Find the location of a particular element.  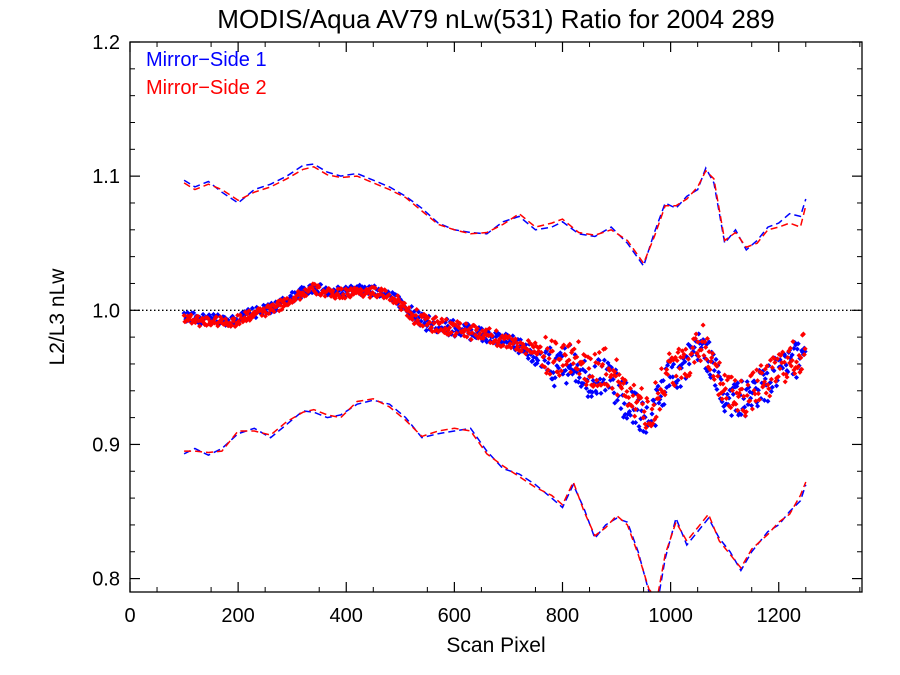

y-tick-label: 0.9 is located at coordinates (106, 445).